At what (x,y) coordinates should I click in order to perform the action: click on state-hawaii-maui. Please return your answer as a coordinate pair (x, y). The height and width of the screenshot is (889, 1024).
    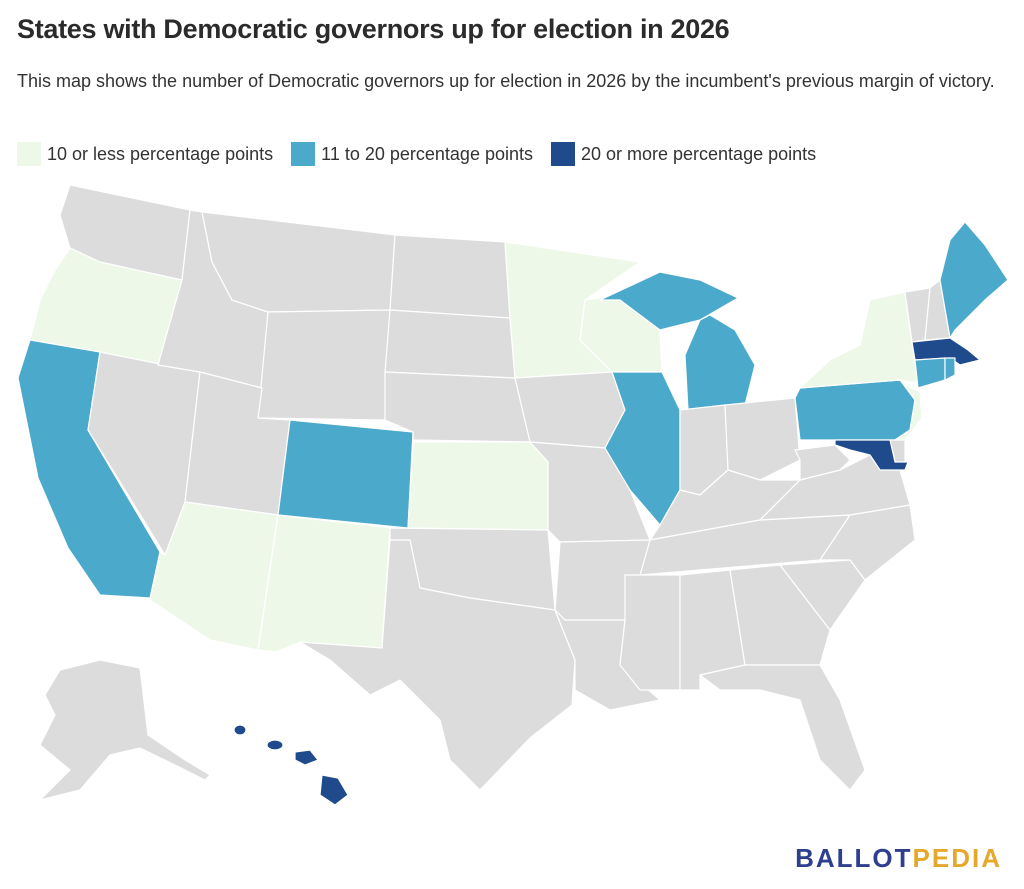
    Looking at the image, I should click on (306, 757).